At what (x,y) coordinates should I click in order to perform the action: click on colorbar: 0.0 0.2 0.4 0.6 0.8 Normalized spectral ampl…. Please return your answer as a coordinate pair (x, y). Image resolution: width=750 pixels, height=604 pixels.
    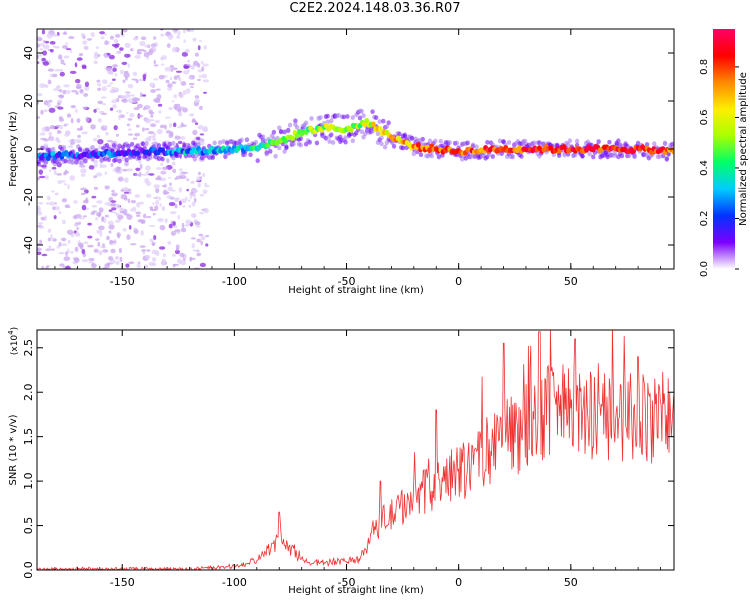
    Looking at the image, I should click on (724, 153).